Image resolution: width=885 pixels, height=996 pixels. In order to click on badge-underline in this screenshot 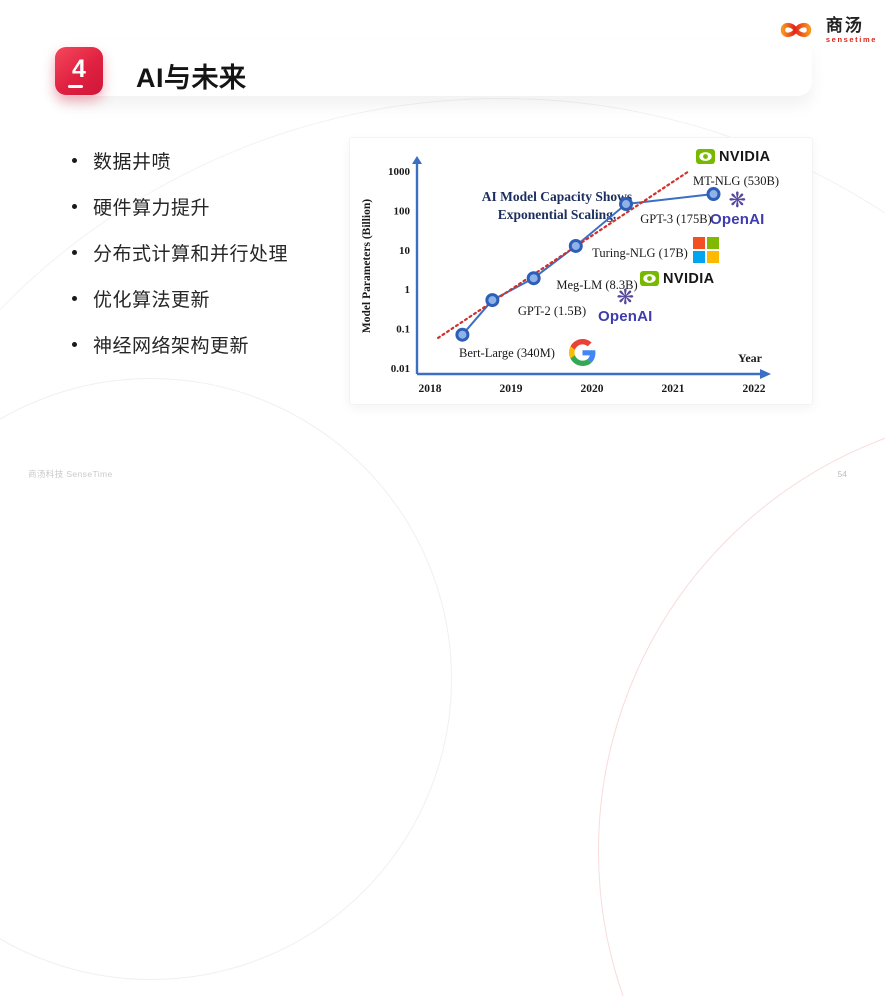, I will do `click(75, 86)`.